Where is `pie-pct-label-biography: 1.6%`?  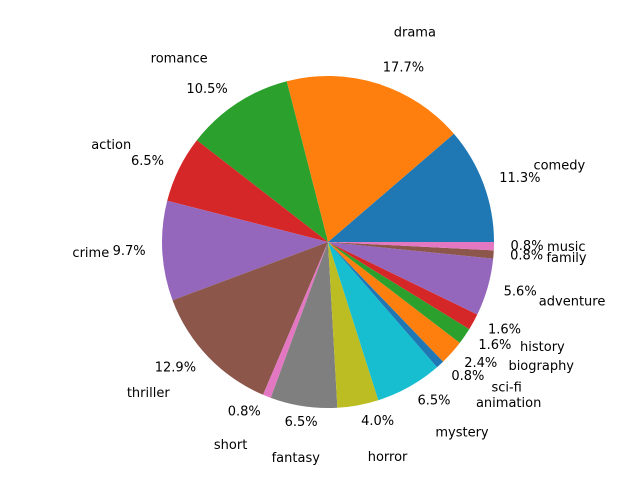 pie-pct-label-biography: 1.6% is located at coordinates (494, 345).